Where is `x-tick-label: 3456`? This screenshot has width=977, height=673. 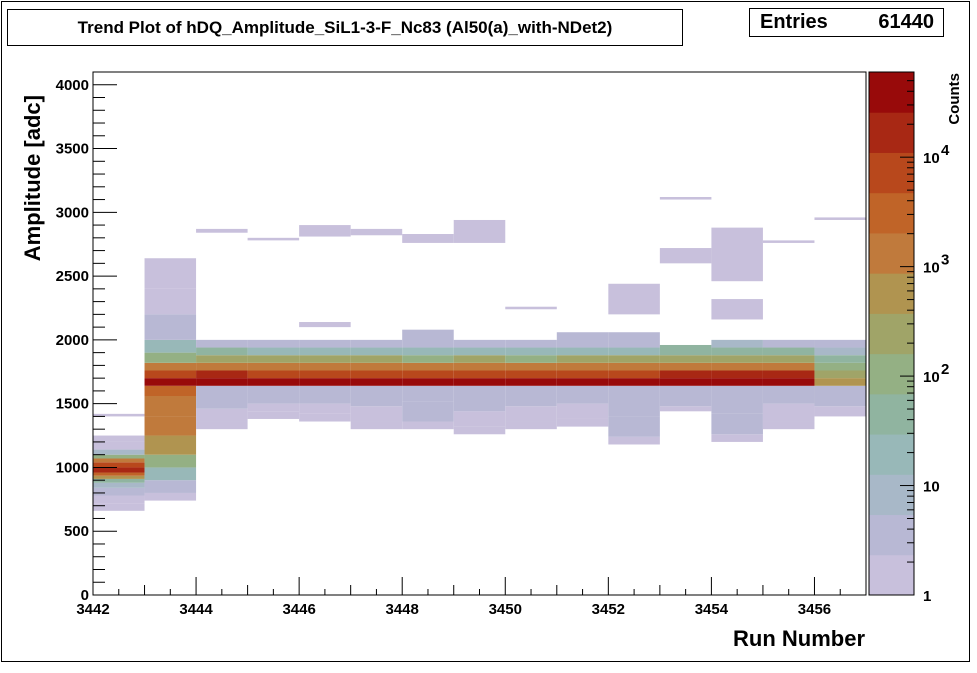 x-tick-label: 3456 is located at coordinates (814, 609).